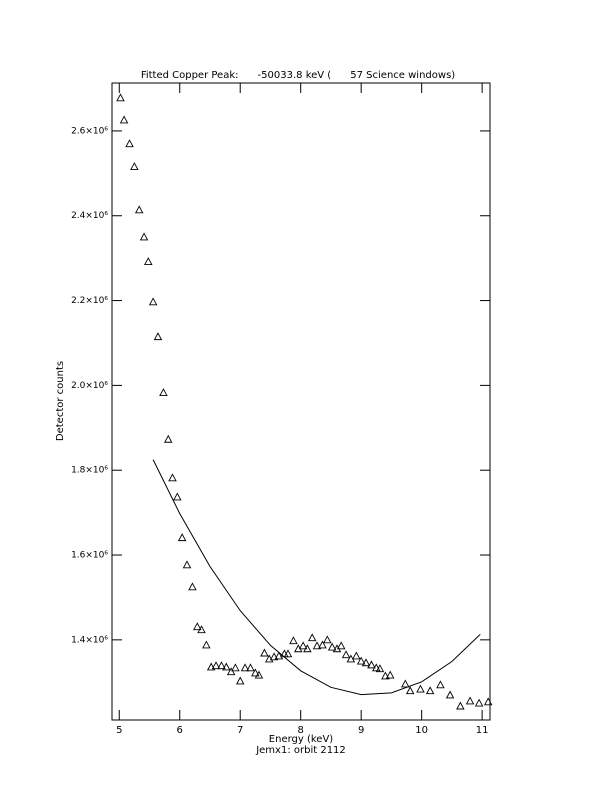 This screenshot has width=612, height=792. What do you see at coordinates (240, 730) in the screenshot?
I see `x-tick-label: 7` at bounding box center [240, 730].